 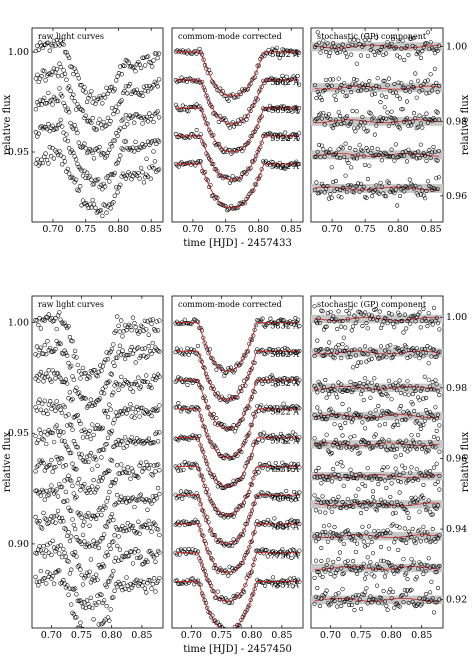 What do you see at coordinates (284, 498) in the screenshot?
I see `wavelength-label: 7606 Å` at bounding box center [284, 498].